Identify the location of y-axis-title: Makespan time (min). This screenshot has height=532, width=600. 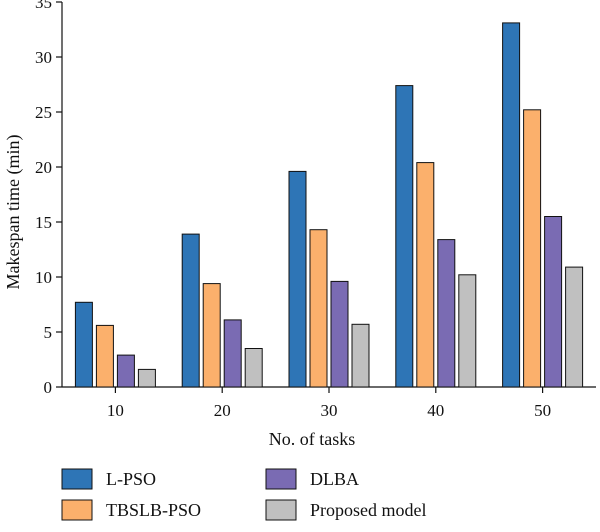
(13, 212).